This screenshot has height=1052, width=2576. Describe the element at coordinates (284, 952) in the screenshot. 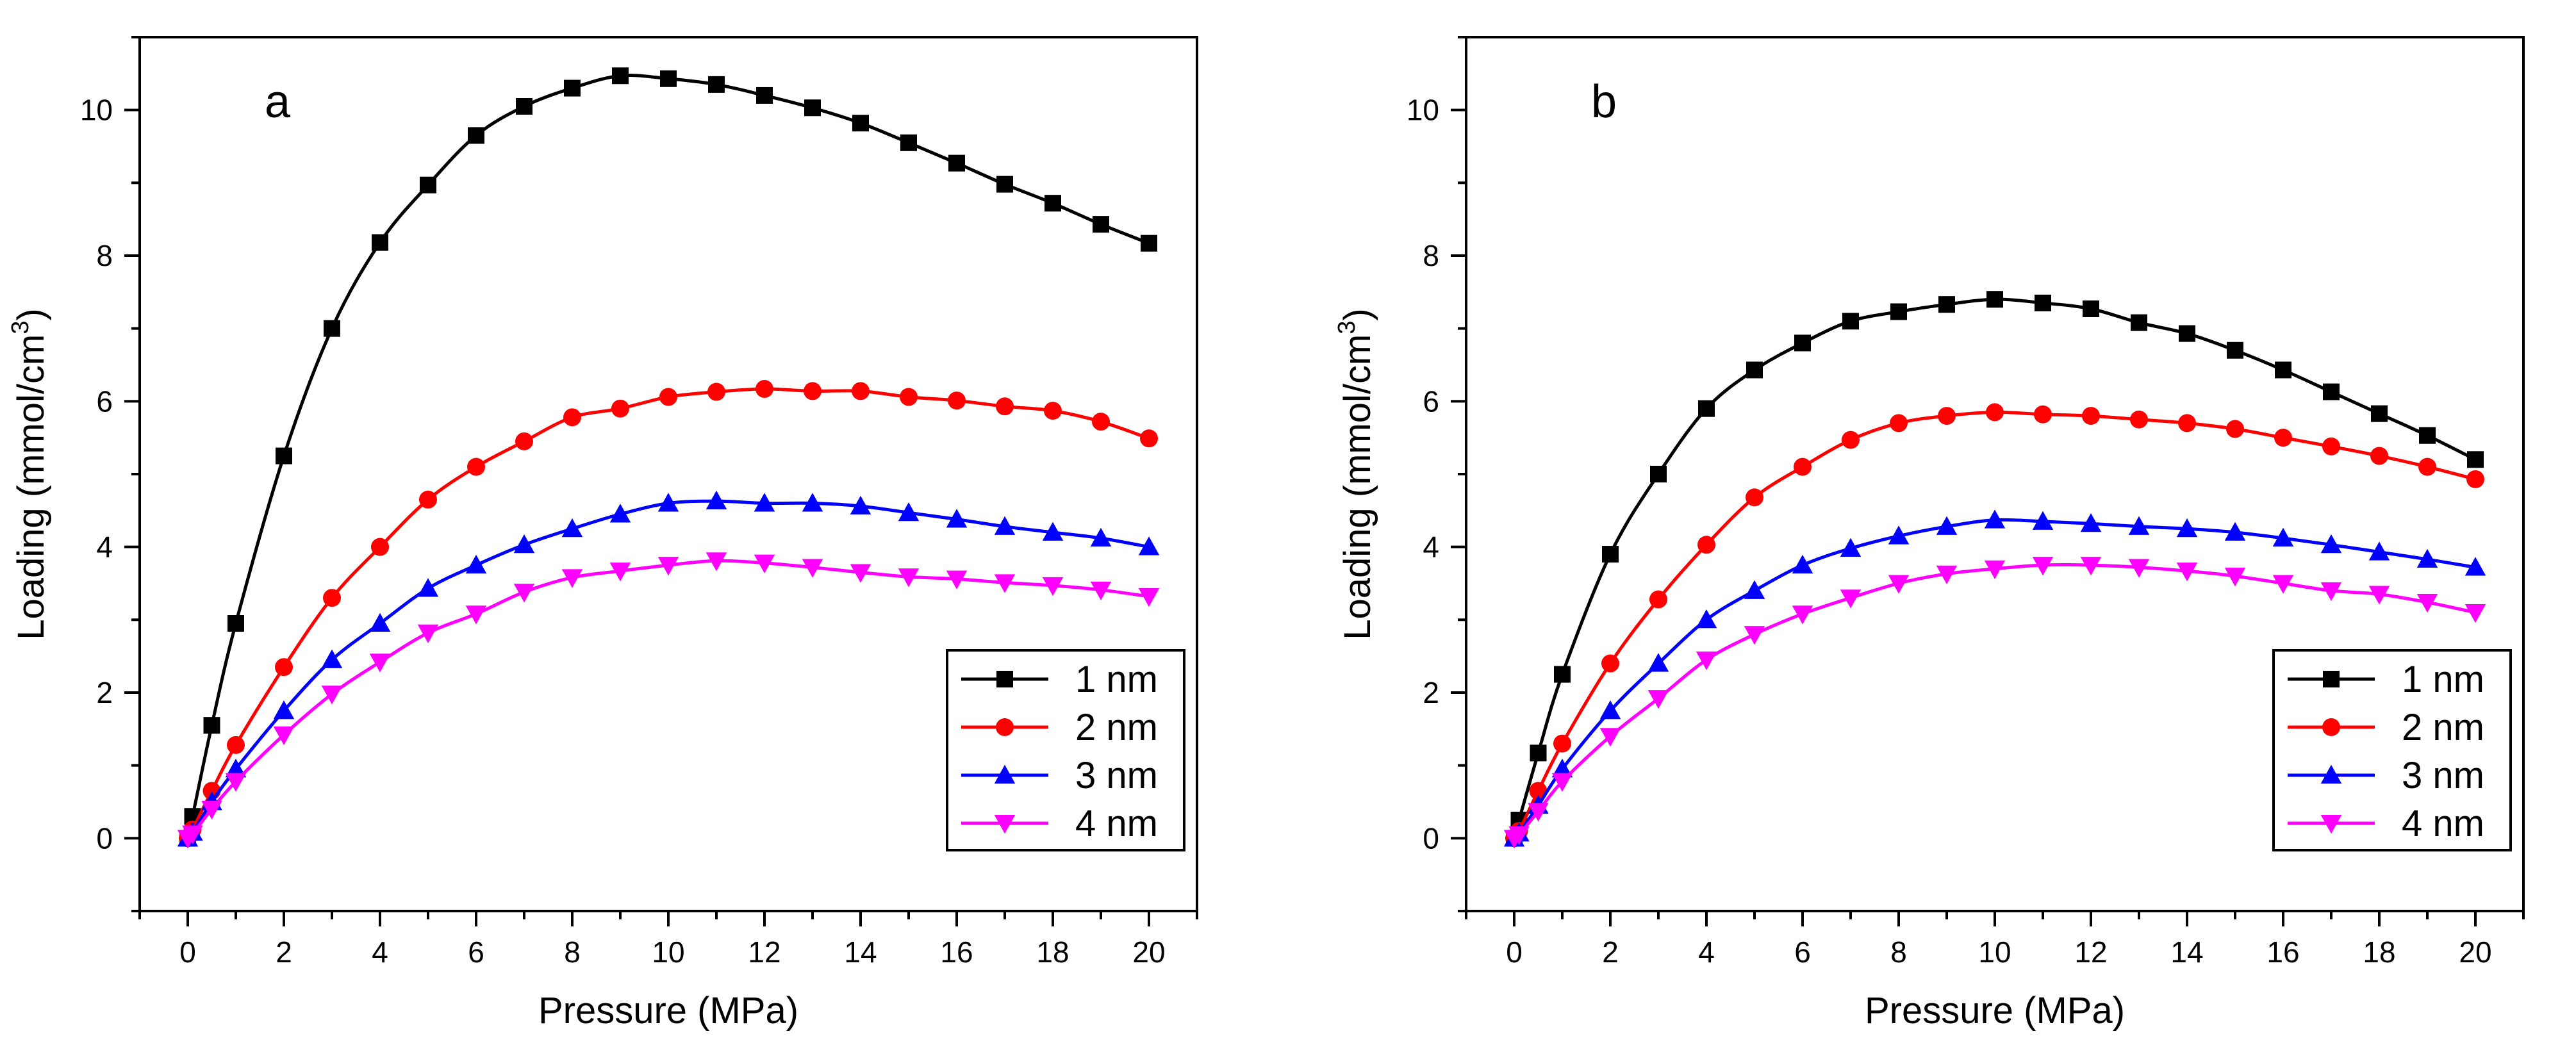

I see `x-tick-label: 2` at that location.